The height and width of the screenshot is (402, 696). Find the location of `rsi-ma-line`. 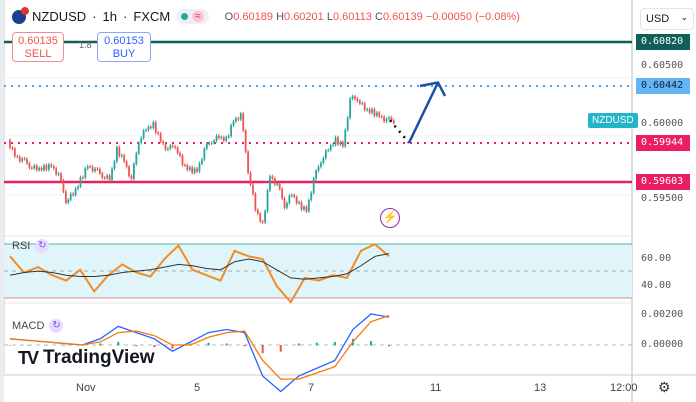

rsi-ma-line is located at coordinates (199, 266).